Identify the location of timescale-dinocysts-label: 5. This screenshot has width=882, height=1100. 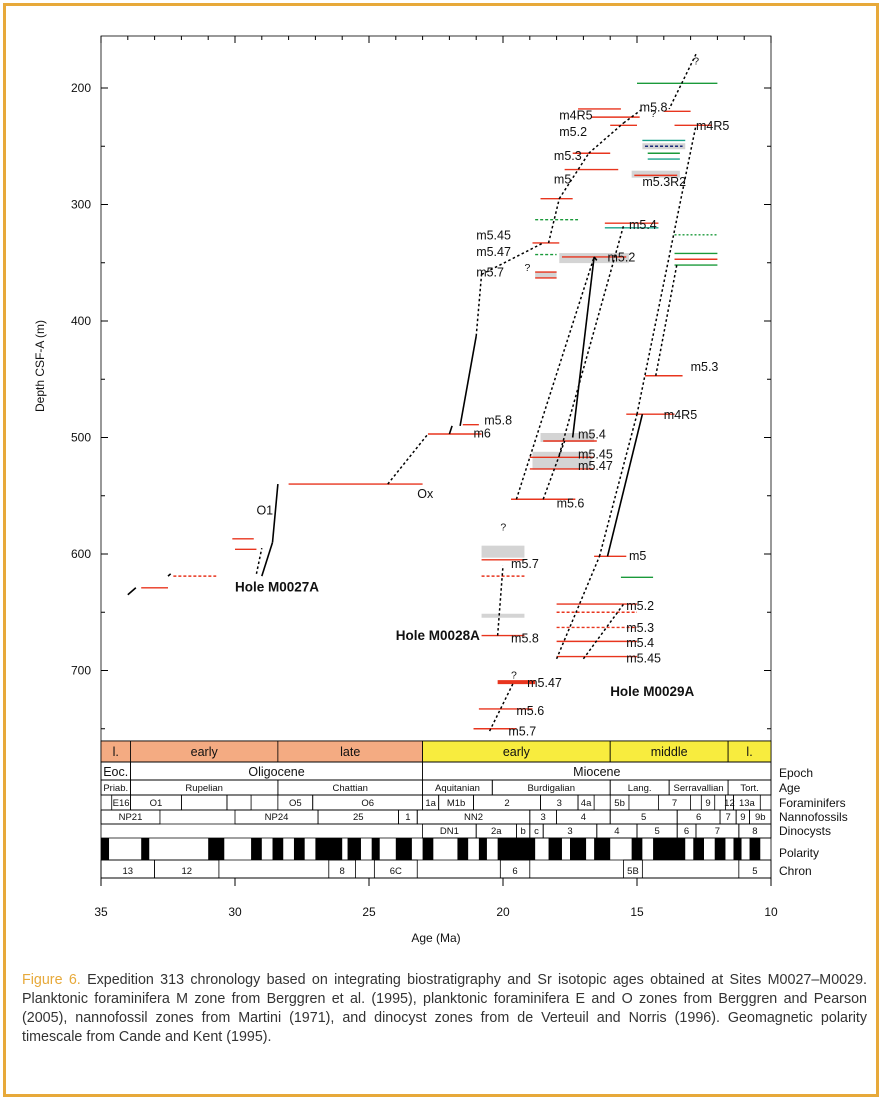
(656, 831).